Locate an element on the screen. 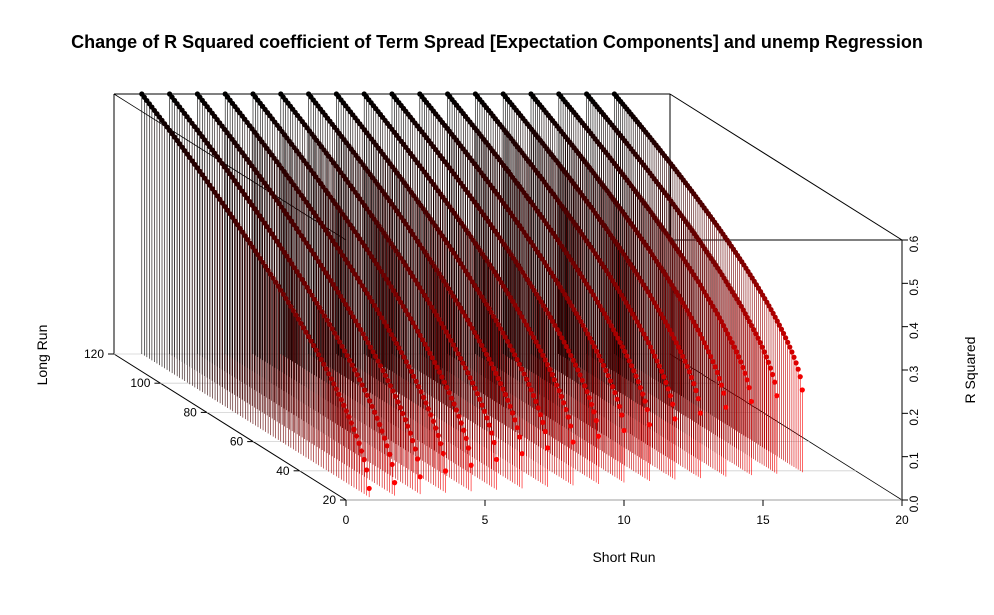  y-tick-label: 20 is located at coordinates (330, 500).